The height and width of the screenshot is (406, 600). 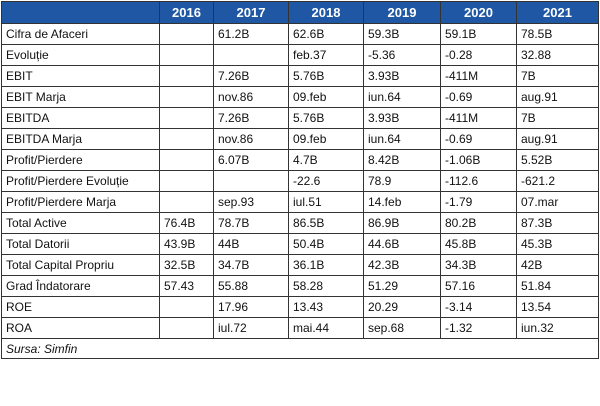 What do you see at coordinates (326, 265) in the screenshot?
I see `value-cell: 36.1B` at bounding box center [326, 265].